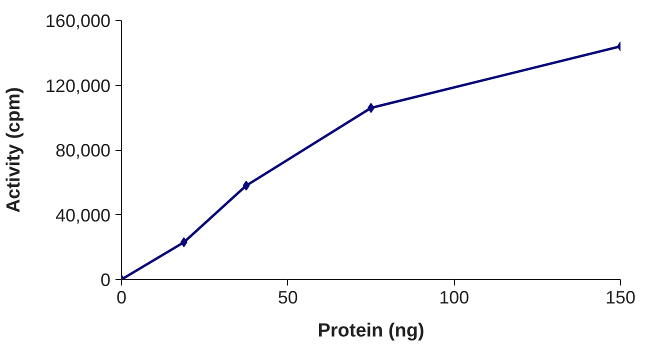 This screenshot has width=665, height=344. What do you see at coordinates (78, 21) in the screenshot?
I see `y-tick-label: 160,000` at bounding box center [78, 21].